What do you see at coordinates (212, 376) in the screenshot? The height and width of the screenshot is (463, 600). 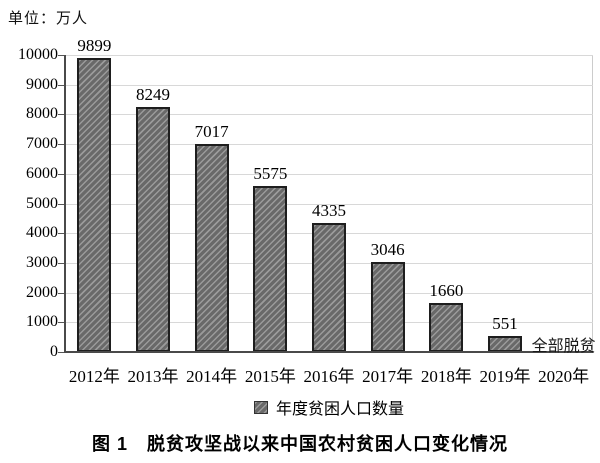 I see `x-axis-tick-label: 2014年` at bounding box center [212, 376].